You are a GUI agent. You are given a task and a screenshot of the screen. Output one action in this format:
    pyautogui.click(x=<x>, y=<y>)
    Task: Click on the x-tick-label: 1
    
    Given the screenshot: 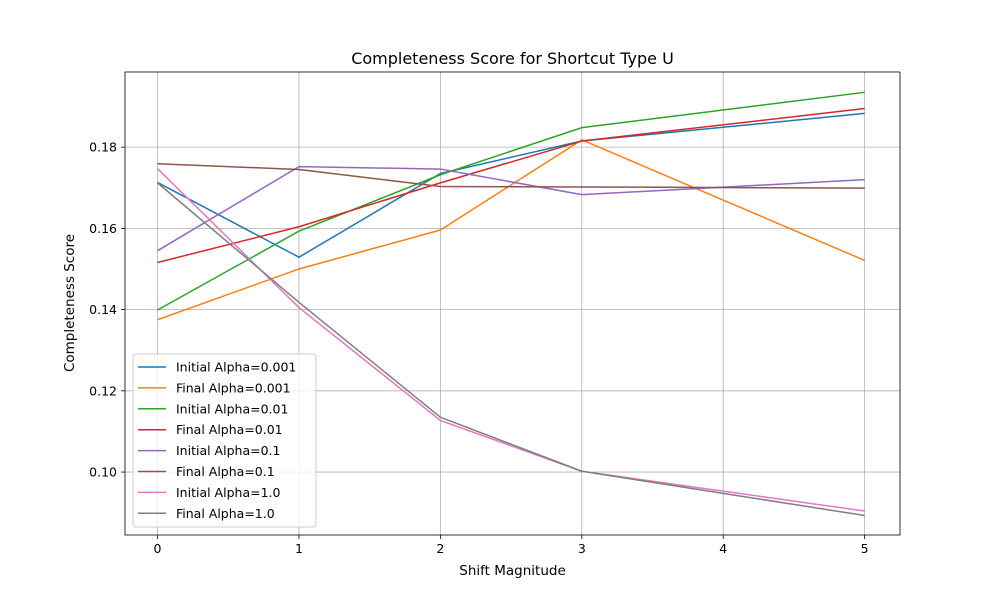 What is the action you would take?
    pyautogui.click(x=299, y=548)
    